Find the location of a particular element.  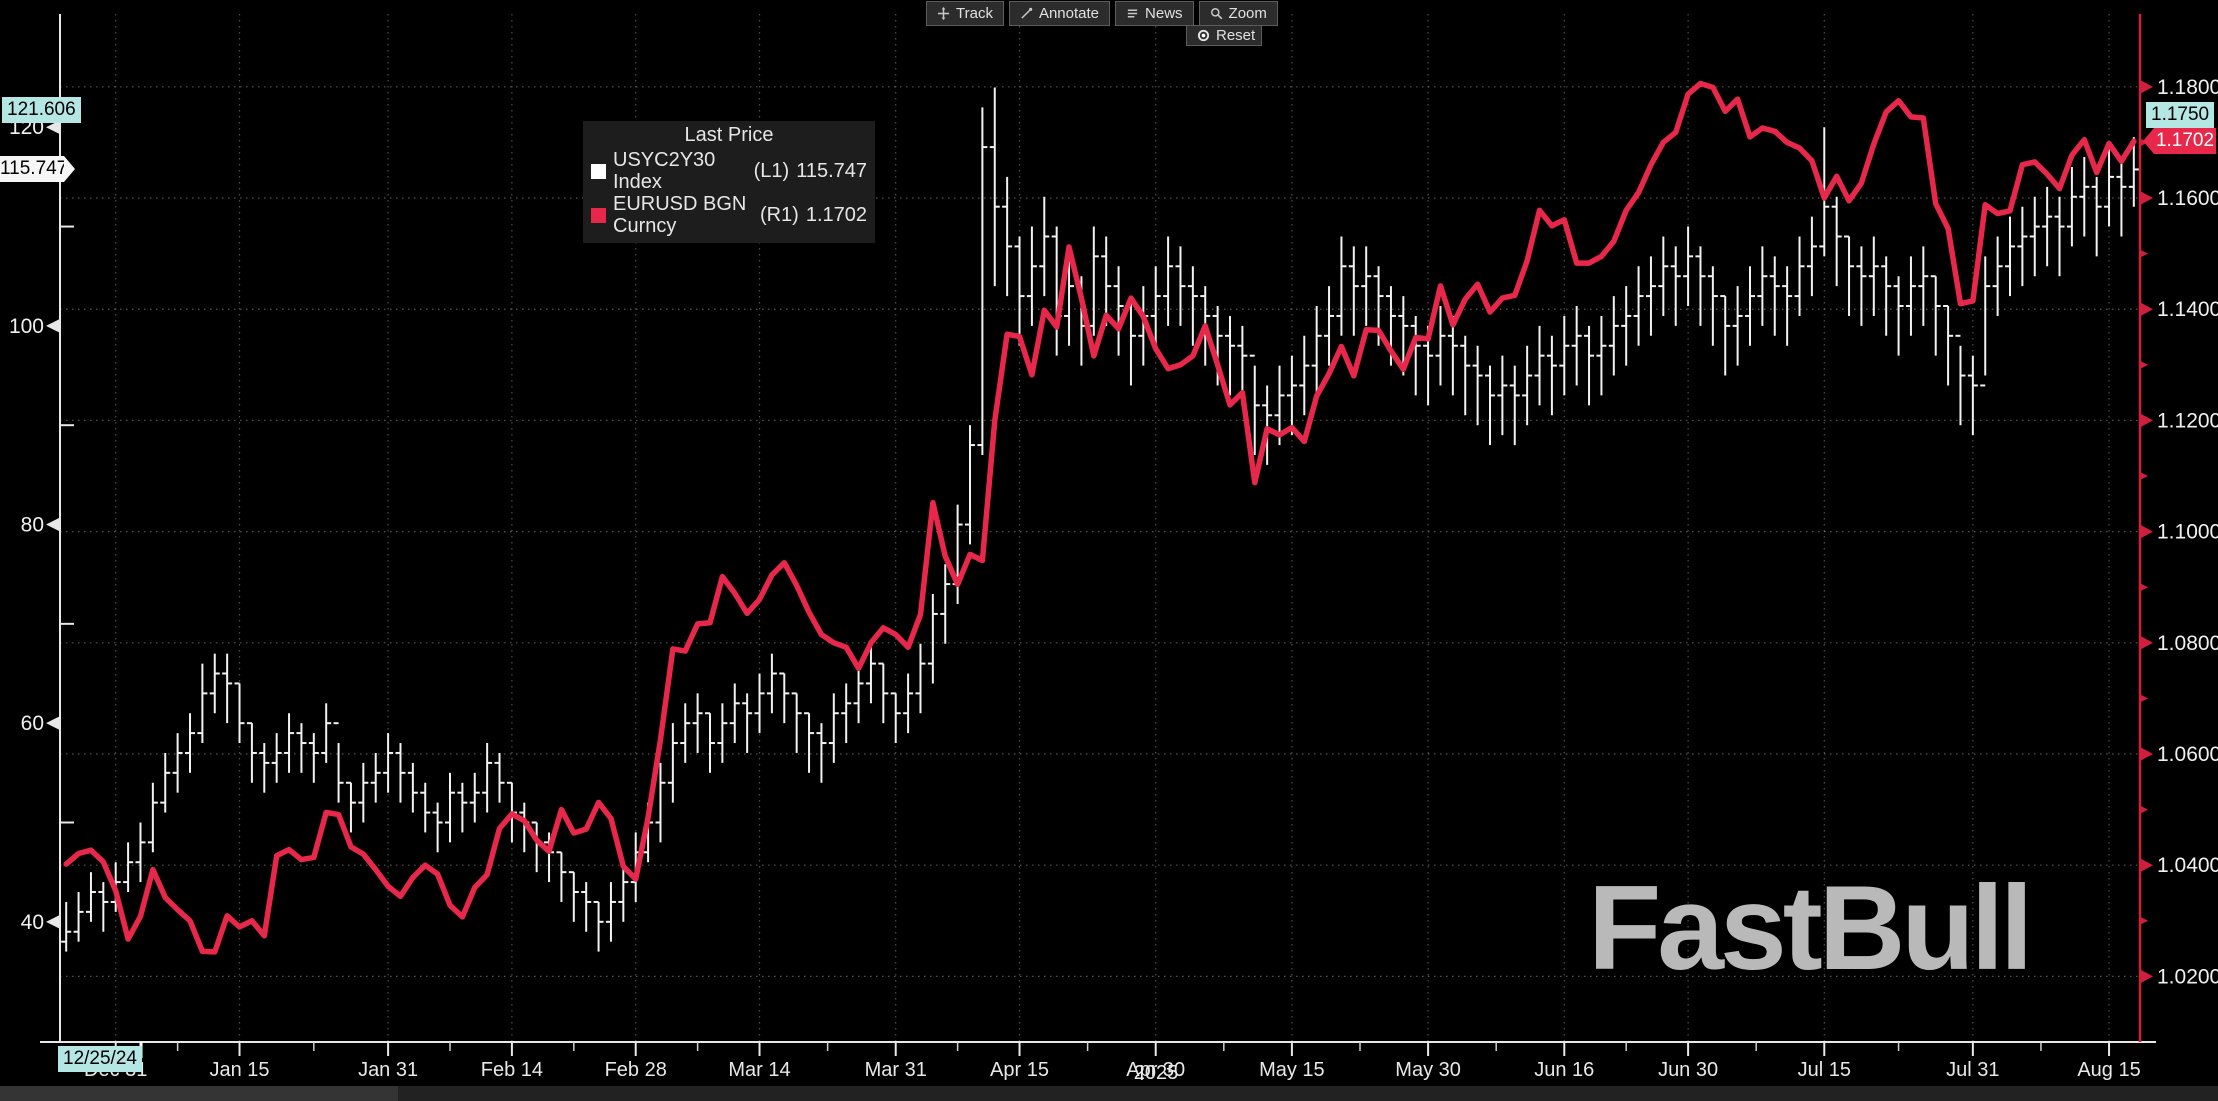

left-axis-label: 100 is located at coordinates (26, 326).